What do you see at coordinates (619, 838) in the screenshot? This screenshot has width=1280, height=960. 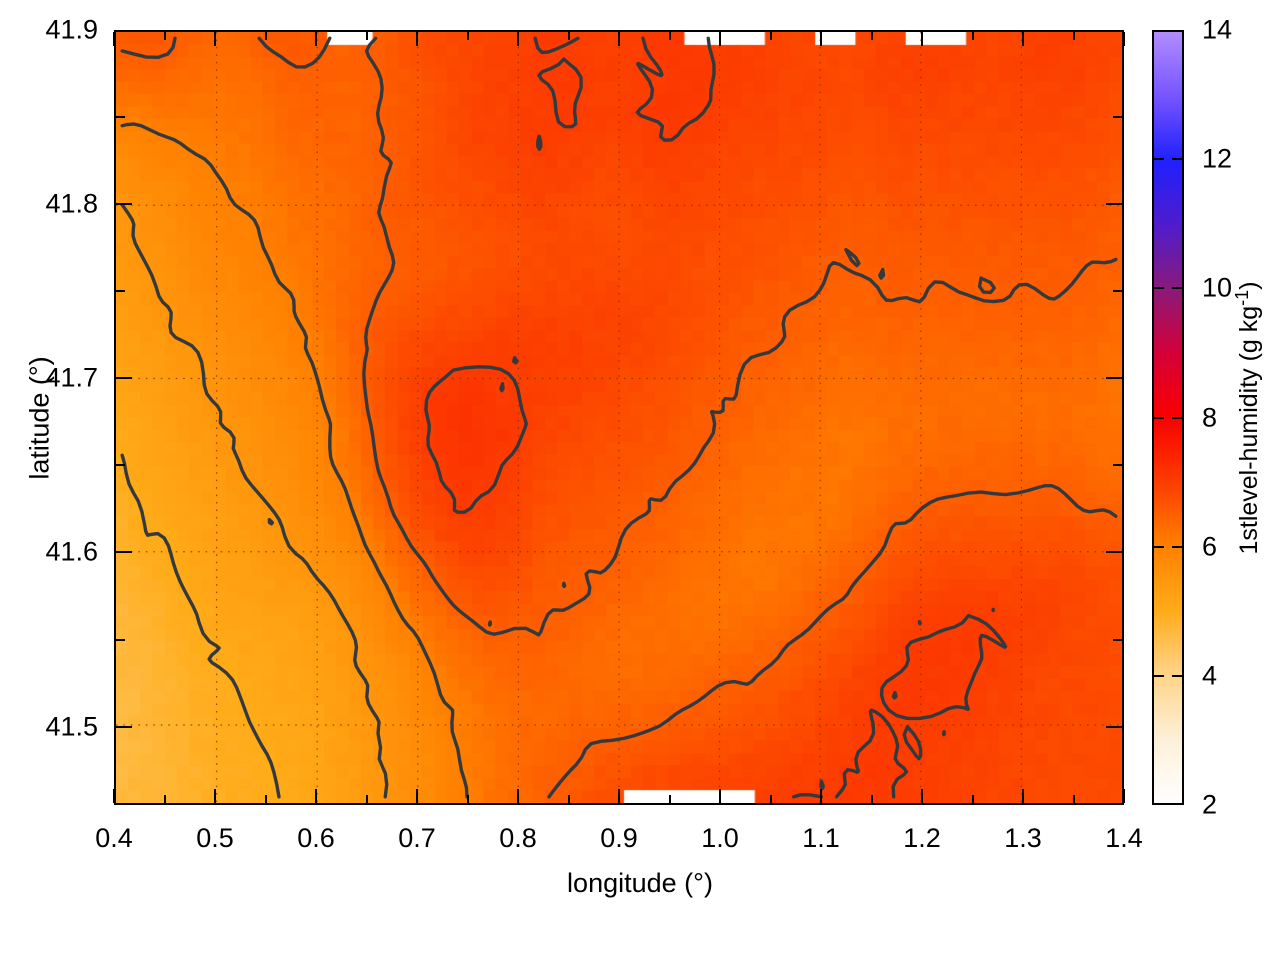 I see `x-tick-label: 0.9` at bounding box center [619, 838].